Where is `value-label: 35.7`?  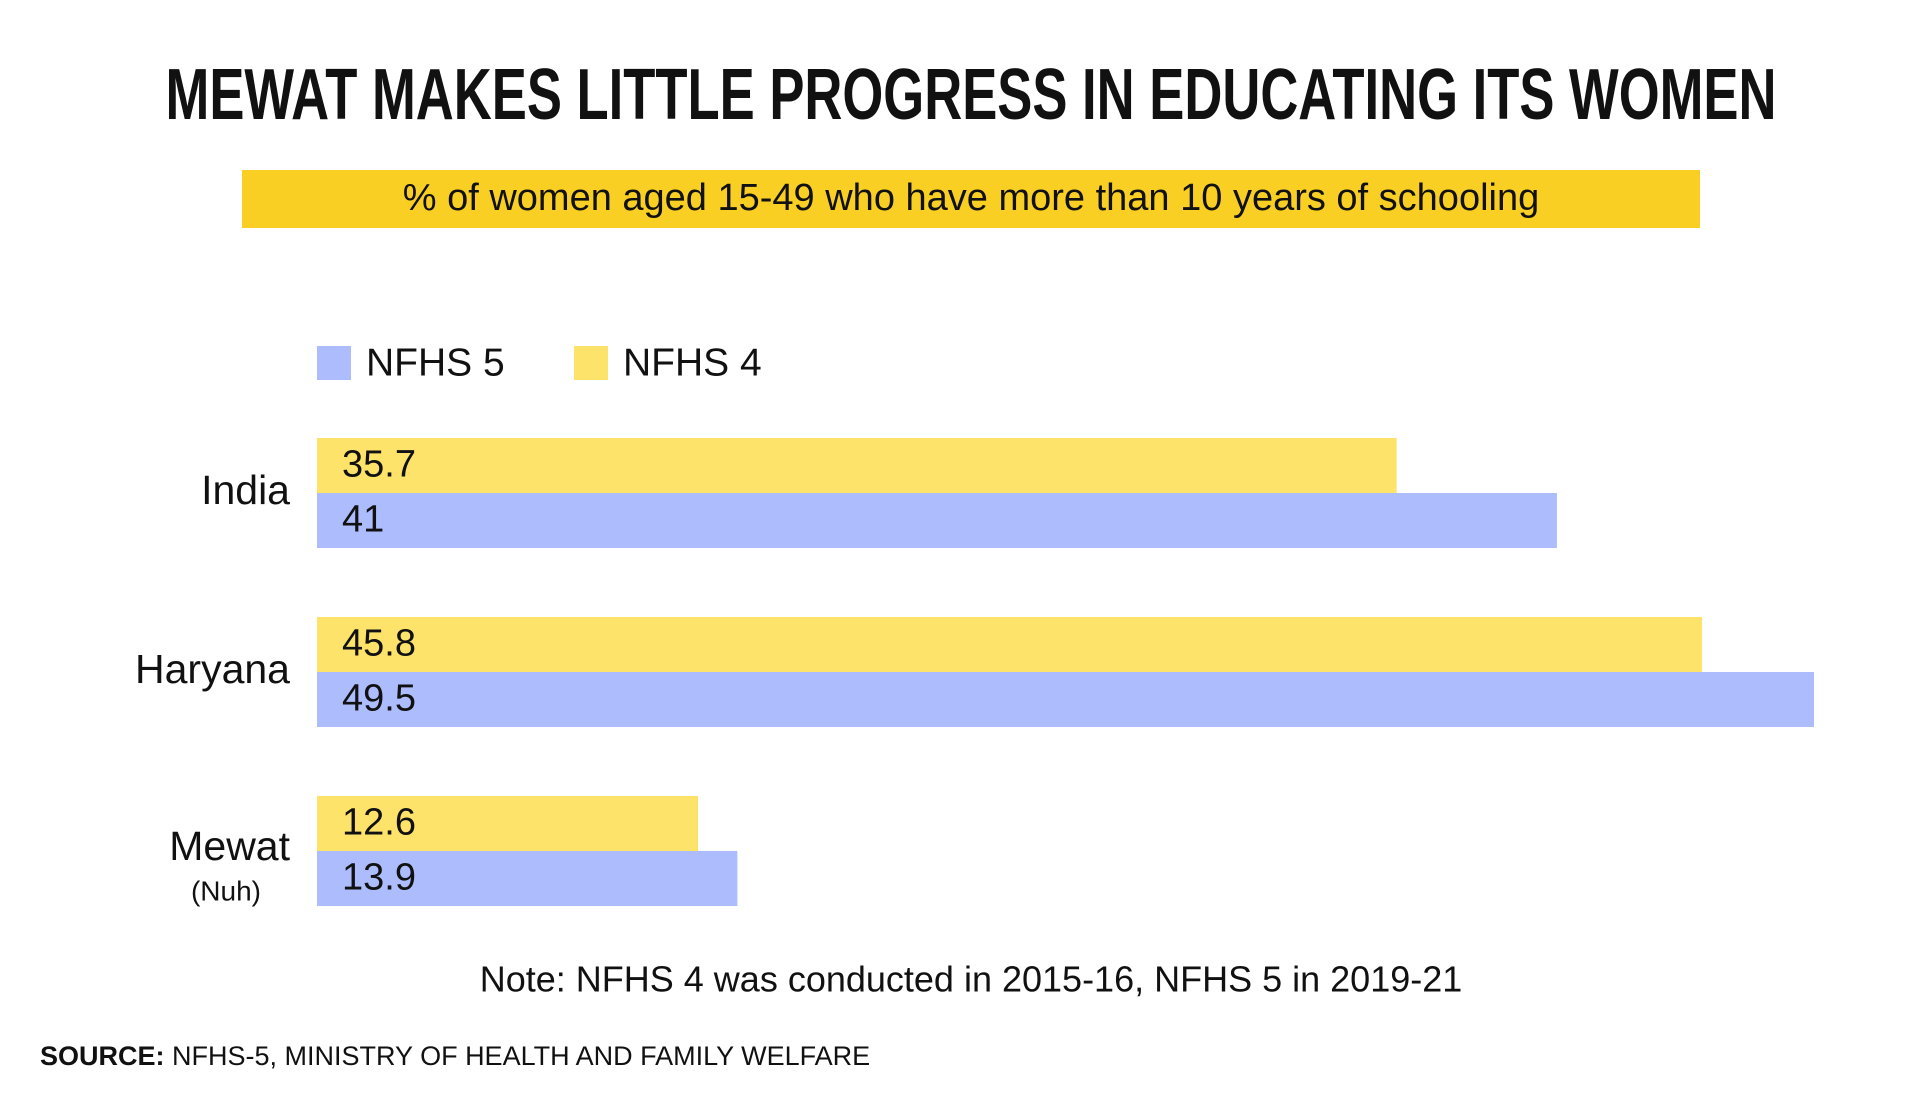
value-label: 35.7 is located at coordinates (379, 465).